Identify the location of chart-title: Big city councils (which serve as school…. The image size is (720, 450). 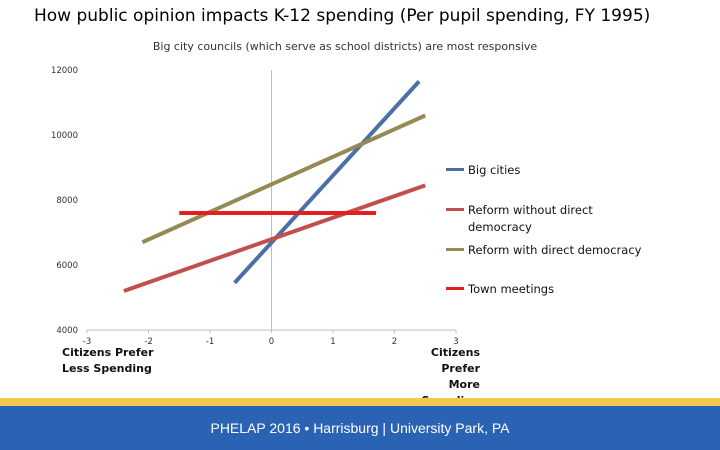
(345, 46).